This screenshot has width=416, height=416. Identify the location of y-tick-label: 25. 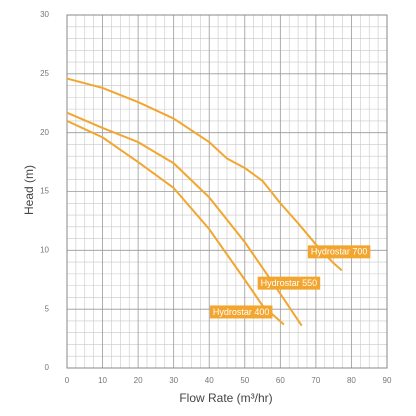
(44, 73).